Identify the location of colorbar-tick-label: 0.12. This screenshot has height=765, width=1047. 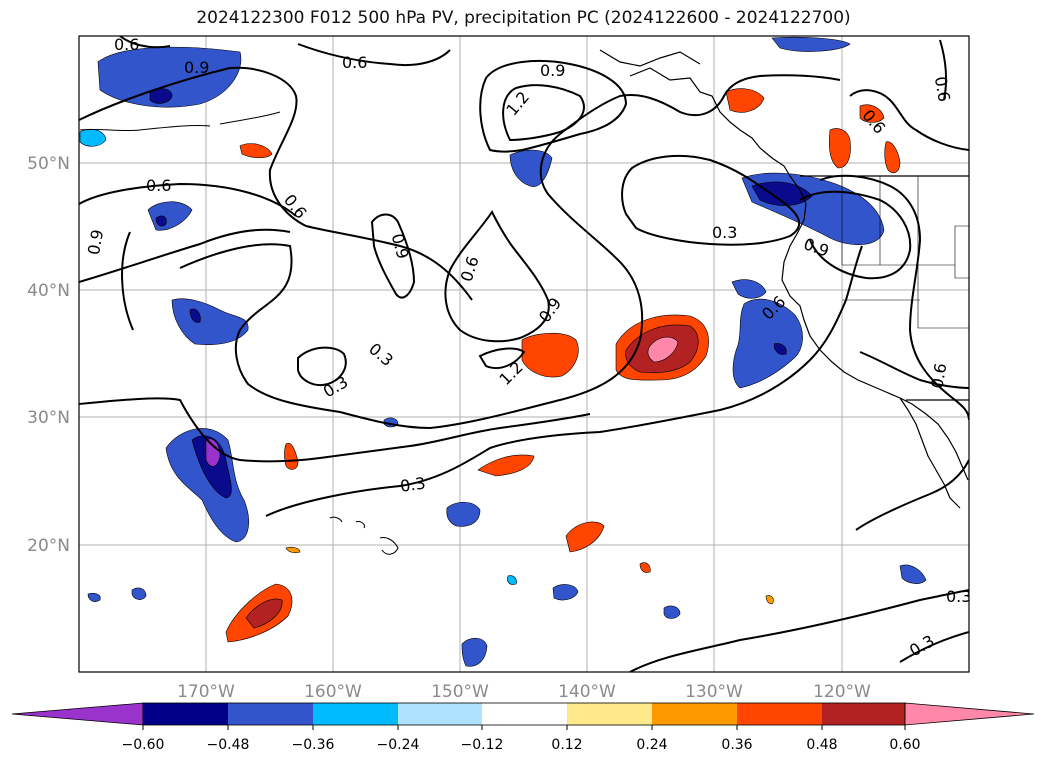
(566, 745).